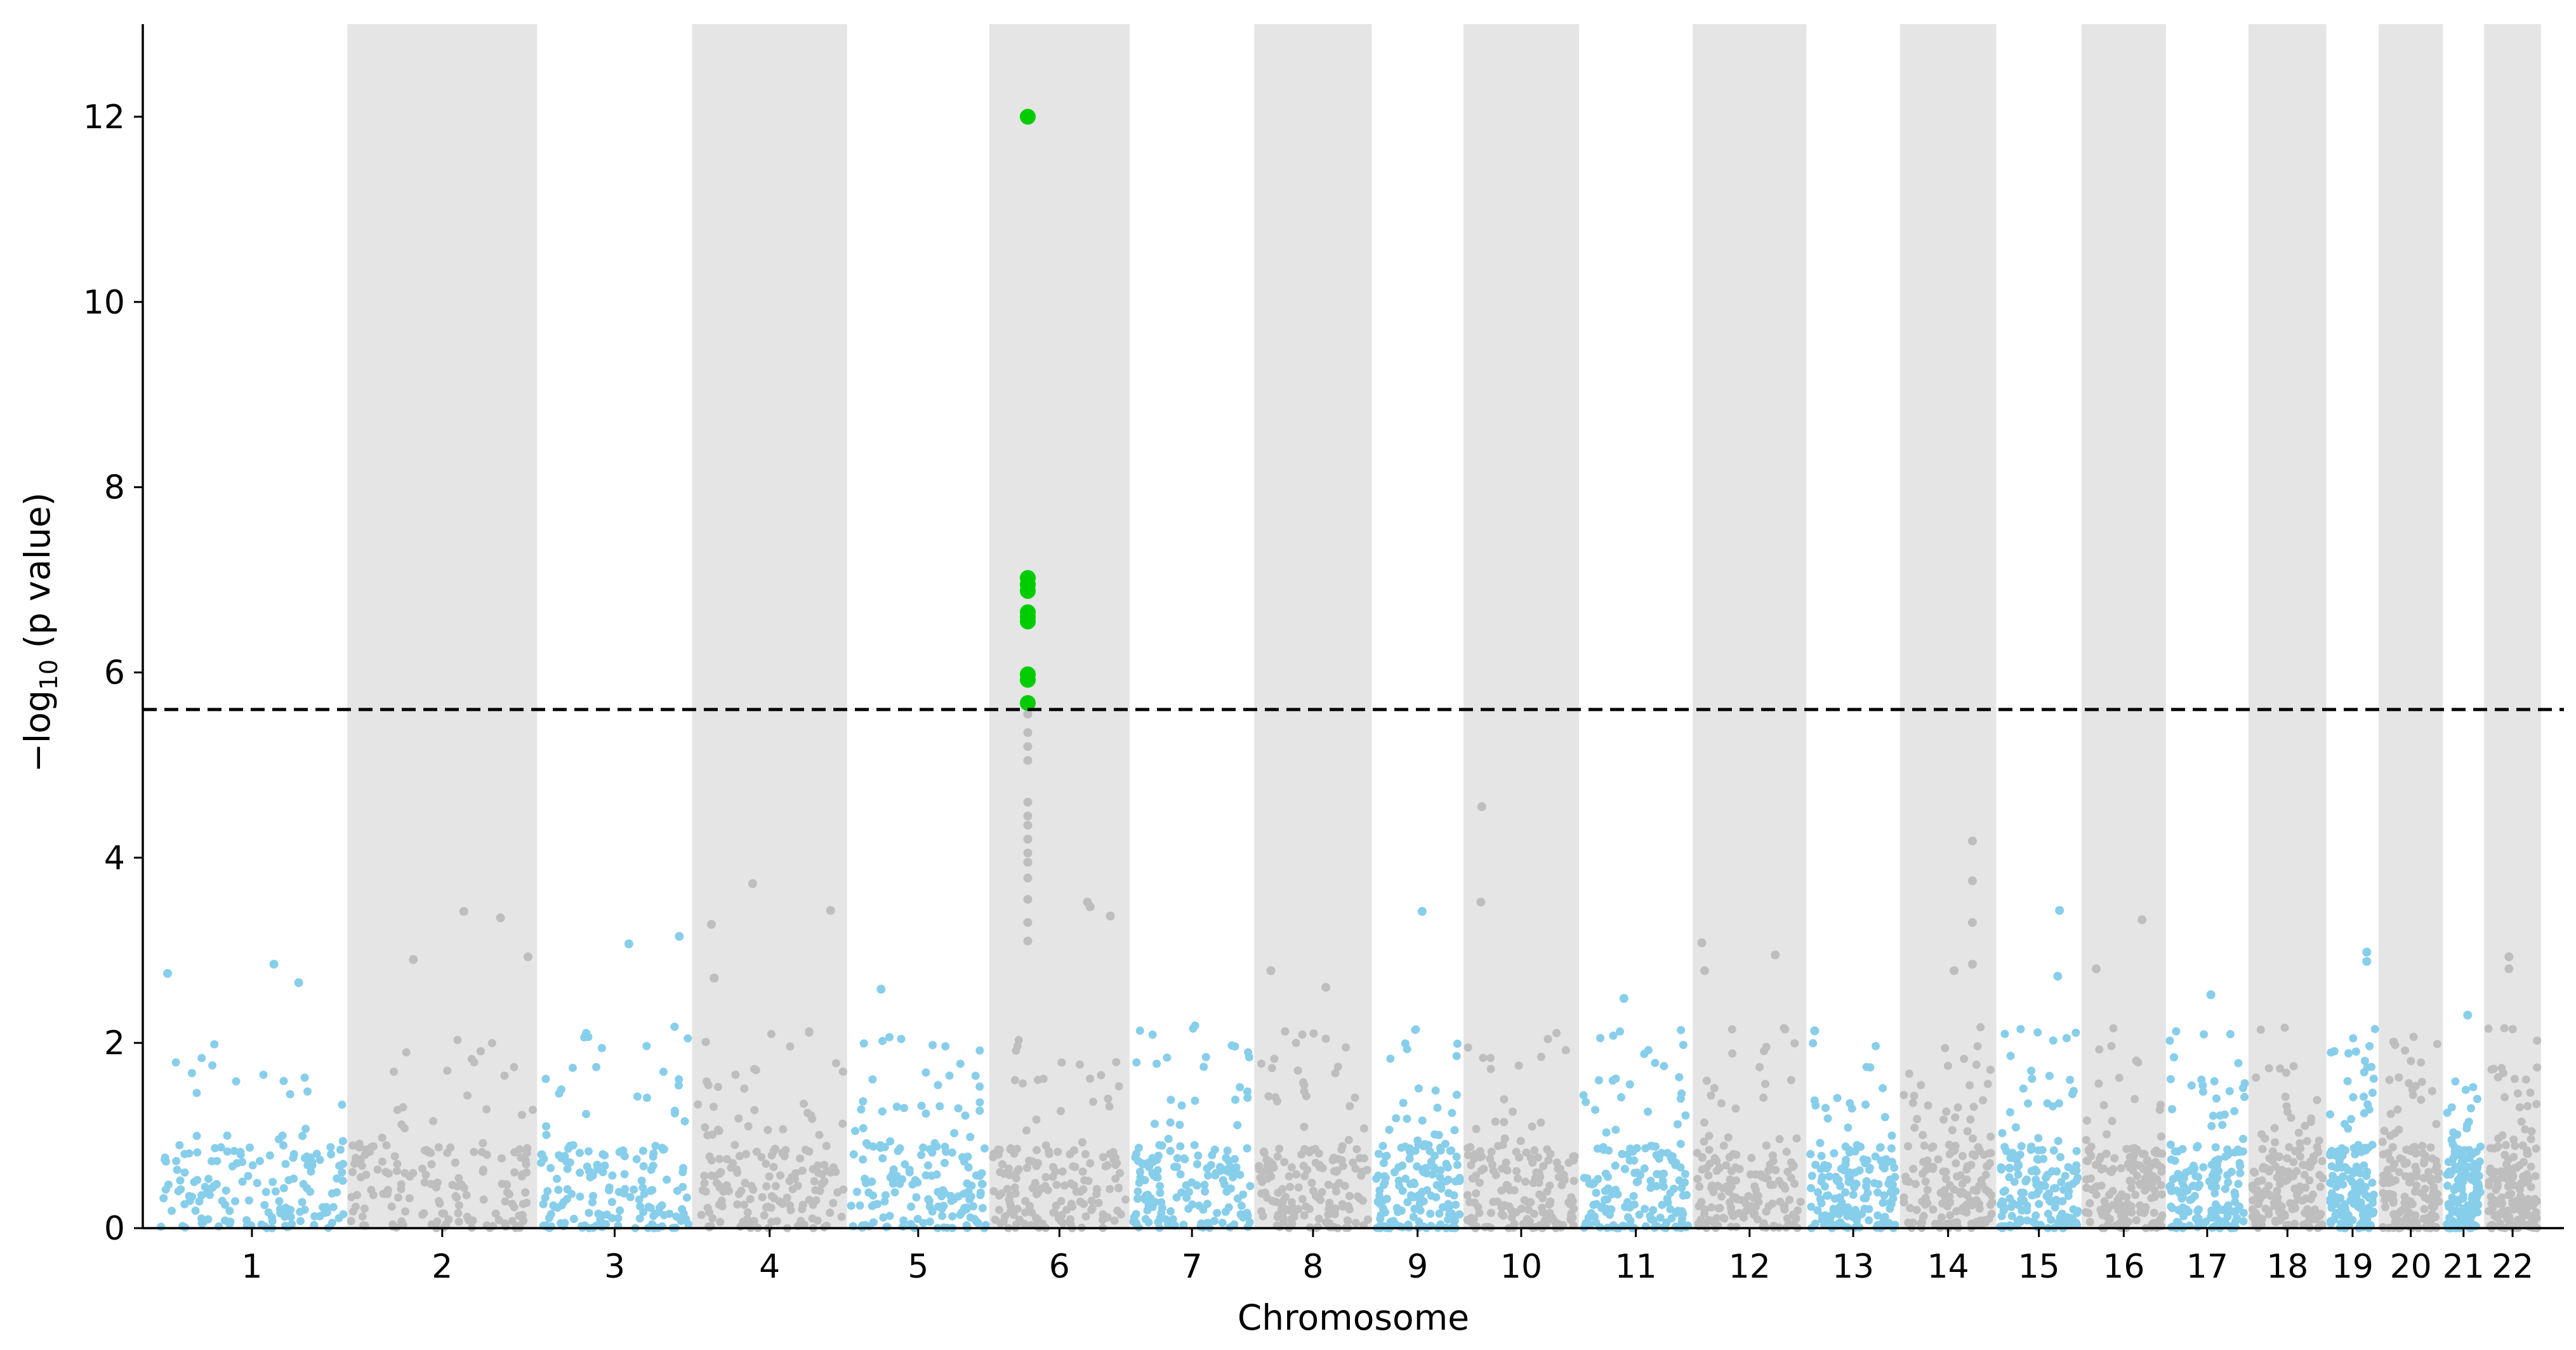 The width and height of the screenshot is (2576, 1350). Describe the element at coordinates (1948, 1128) in the screenshot. I see `snp-cloud-chr14` at that location.